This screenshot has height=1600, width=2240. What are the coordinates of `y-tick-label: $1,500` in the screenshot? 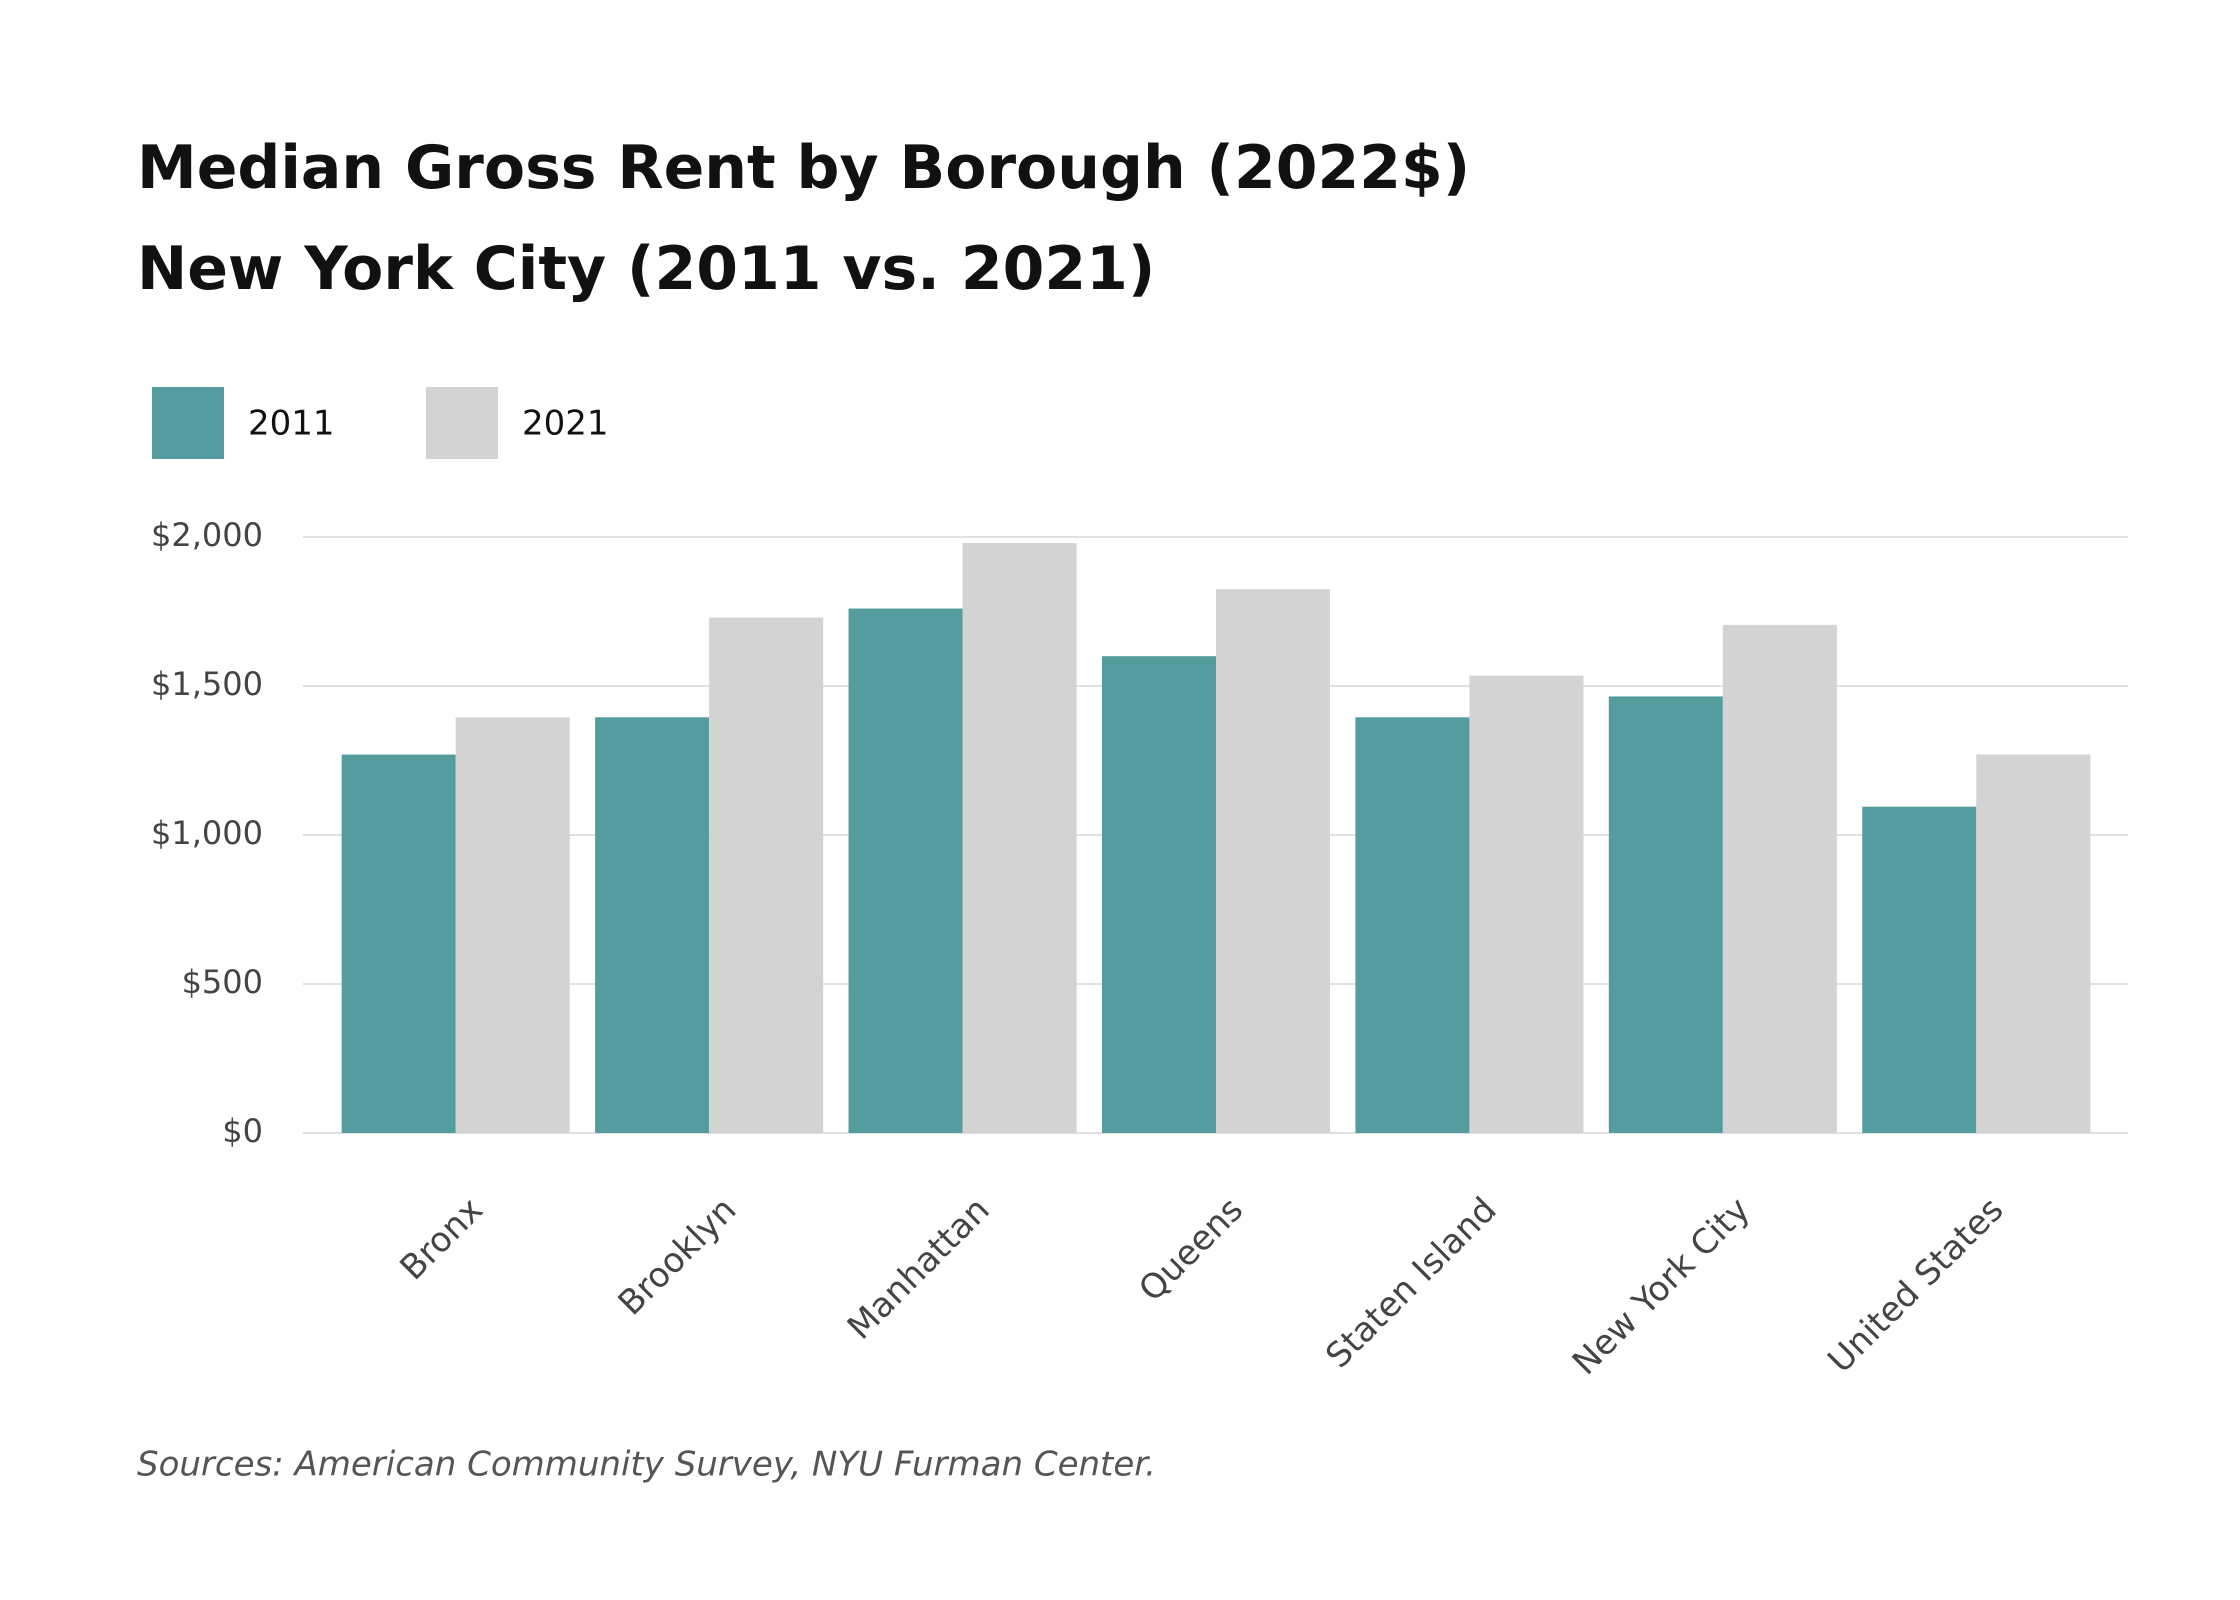 It's located at (207, 684).